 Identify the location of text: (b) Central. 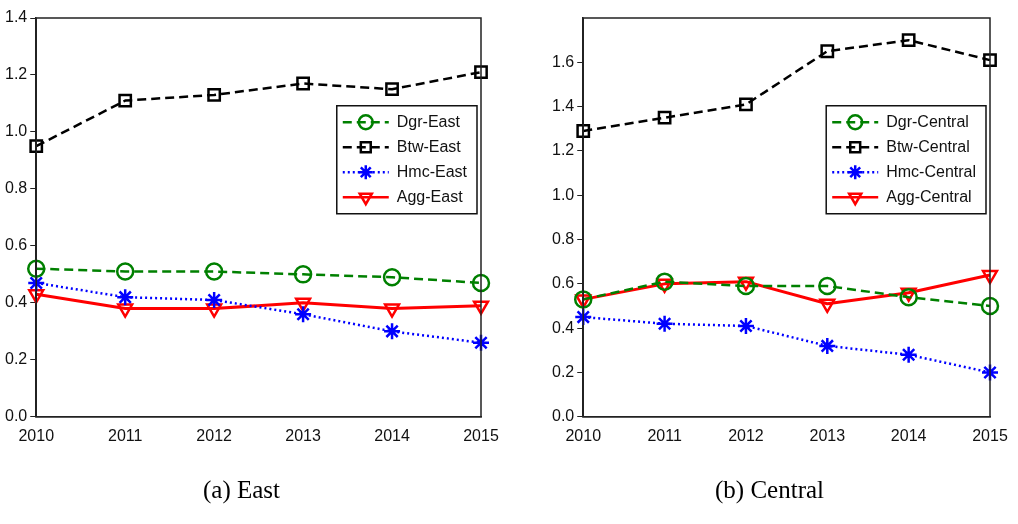
(770, 489).